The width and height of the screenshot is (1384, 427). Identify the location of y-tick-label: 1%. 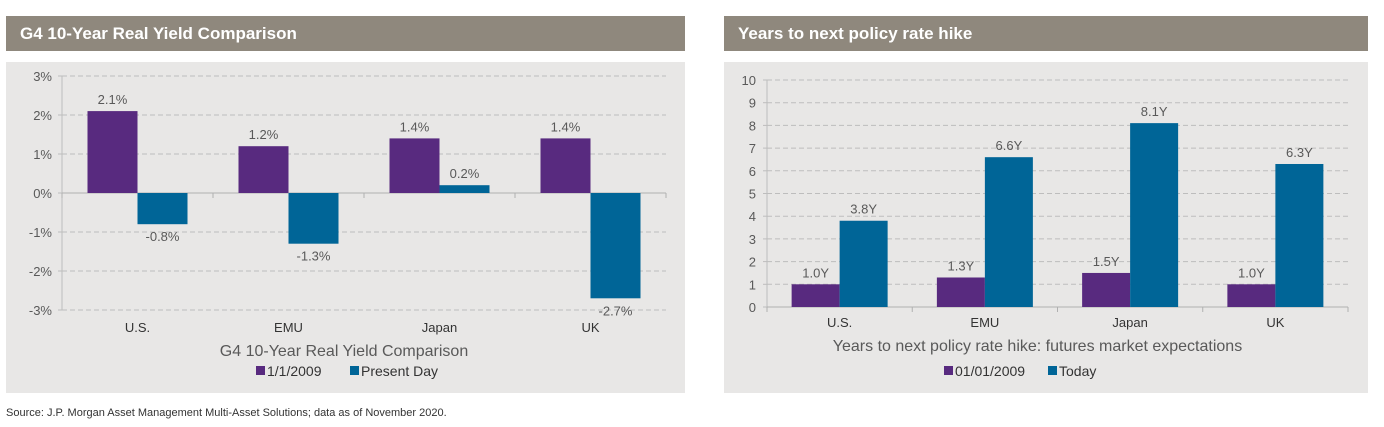
(42, 154).